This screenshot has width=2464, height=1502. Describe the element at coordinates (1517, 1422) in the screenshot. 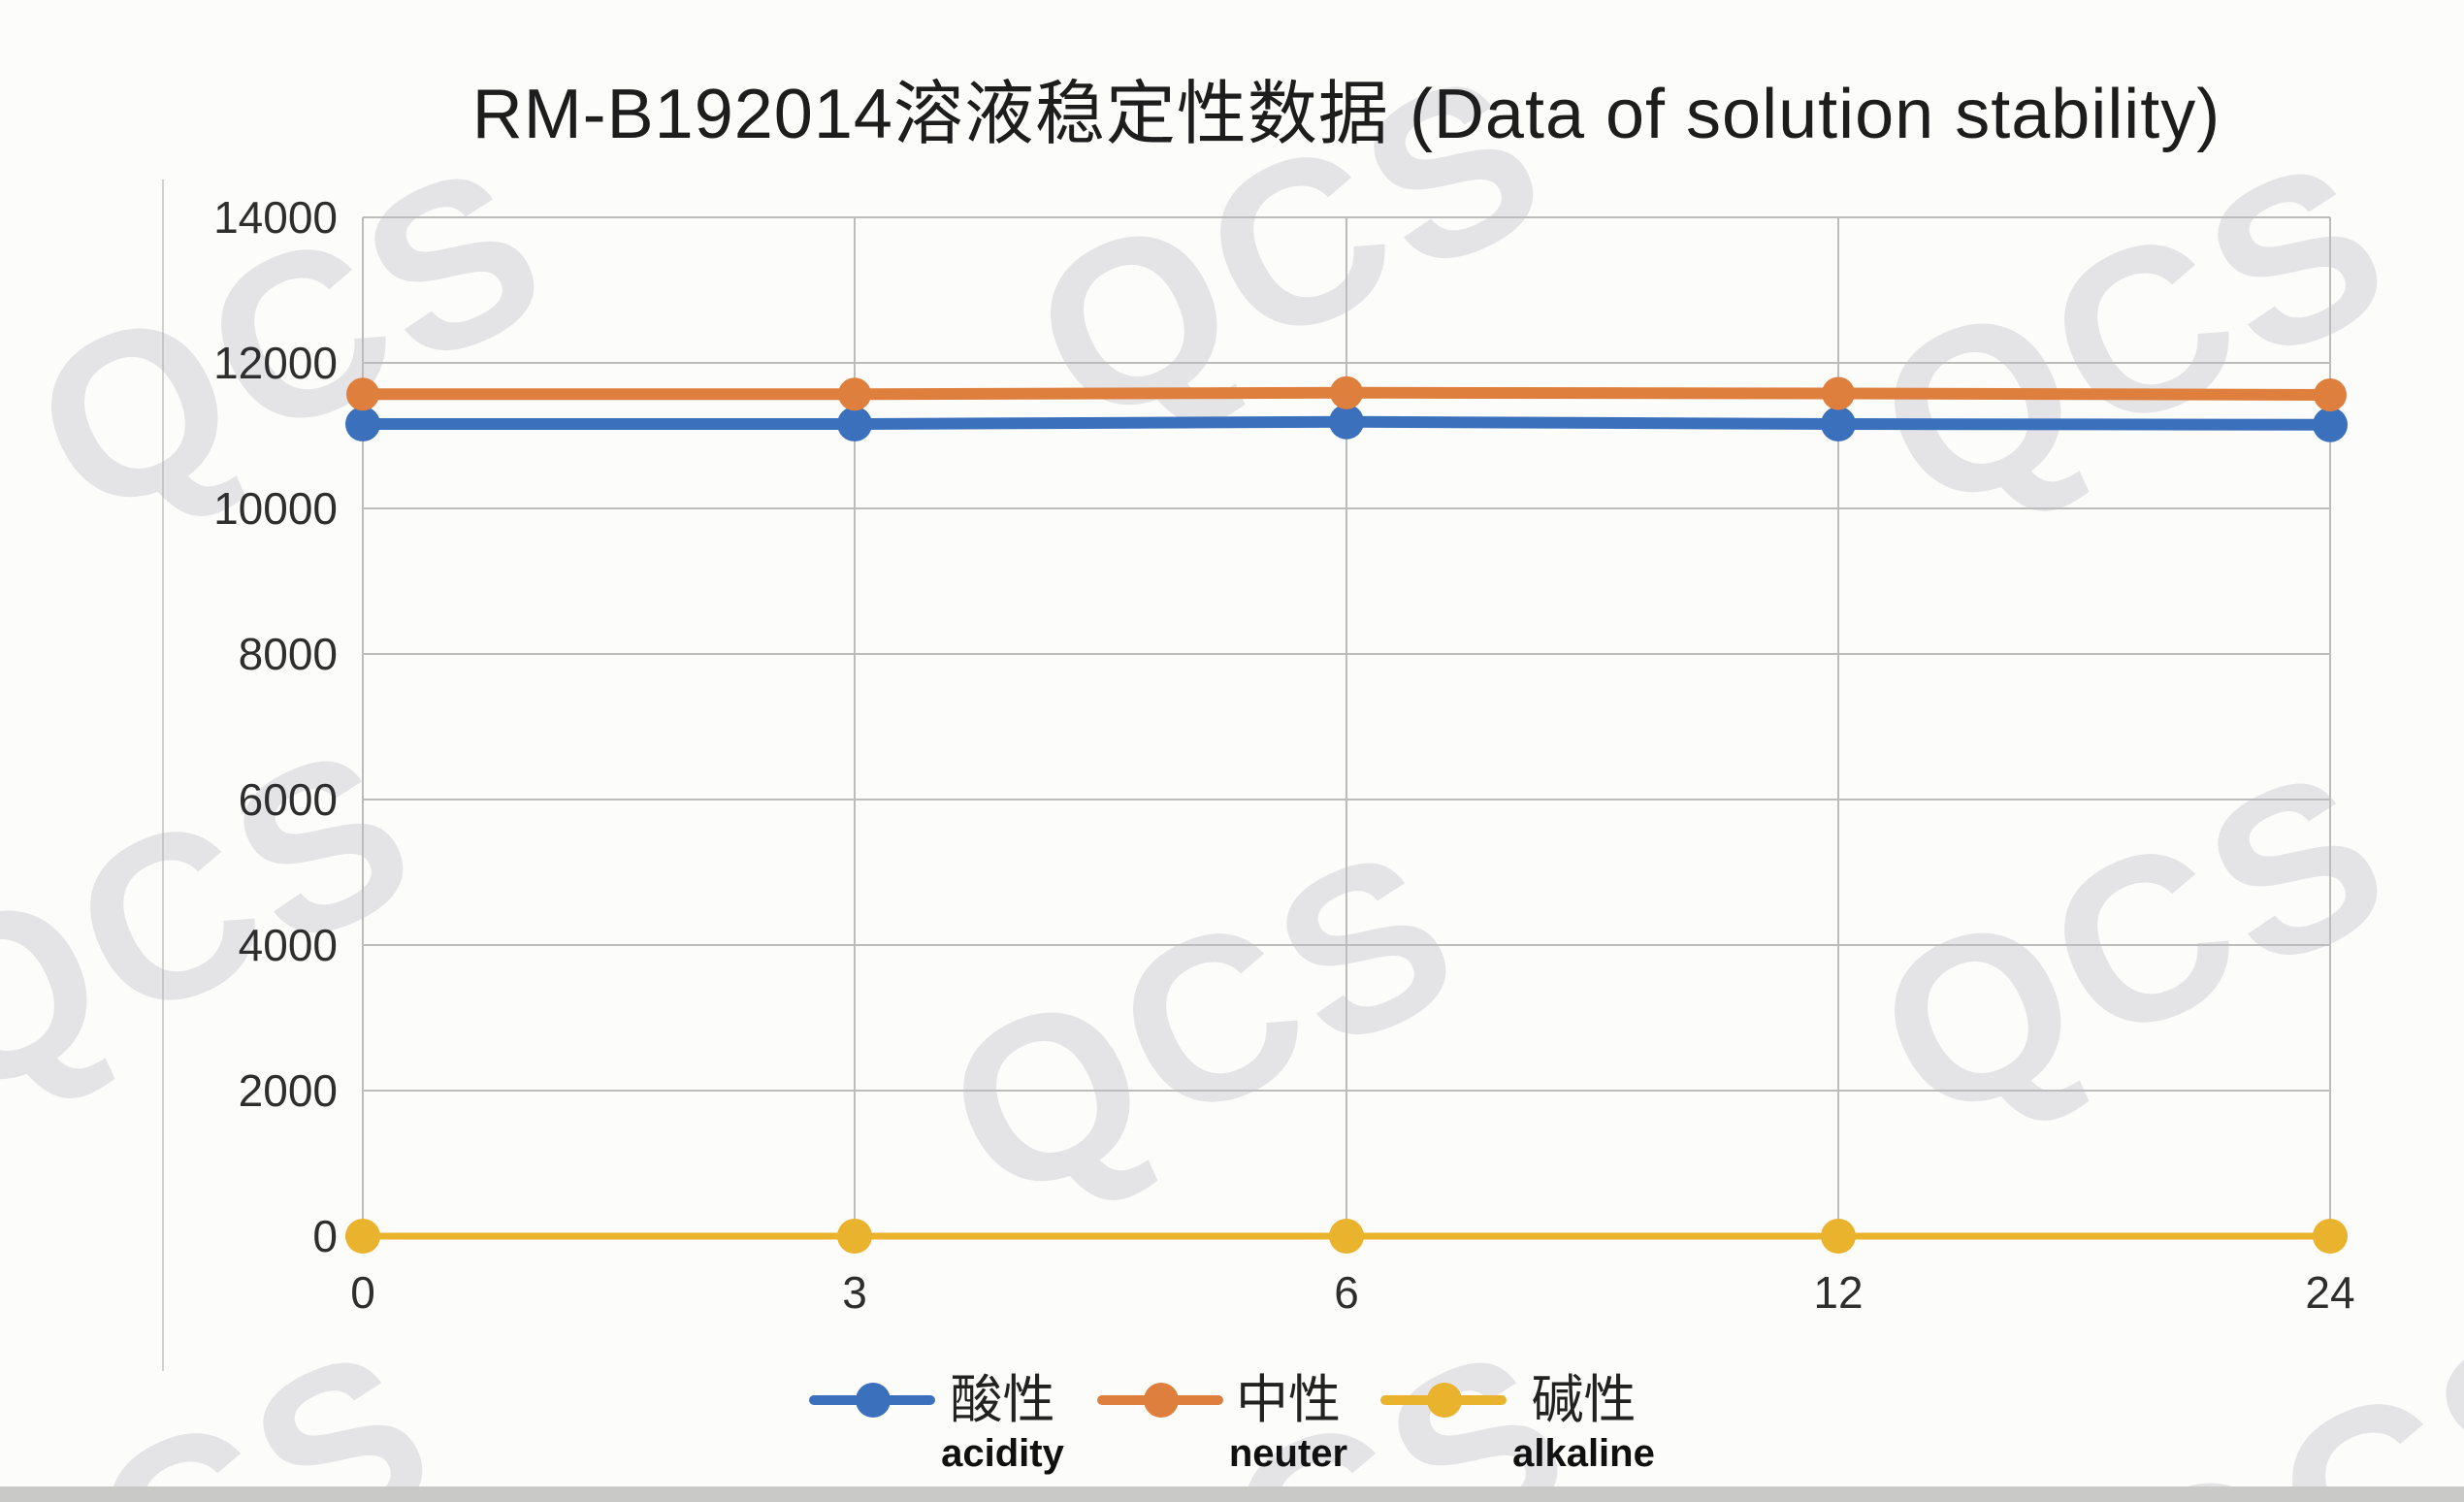

I see `legend-item-alkaline: 碱性 alkaline` at that location.